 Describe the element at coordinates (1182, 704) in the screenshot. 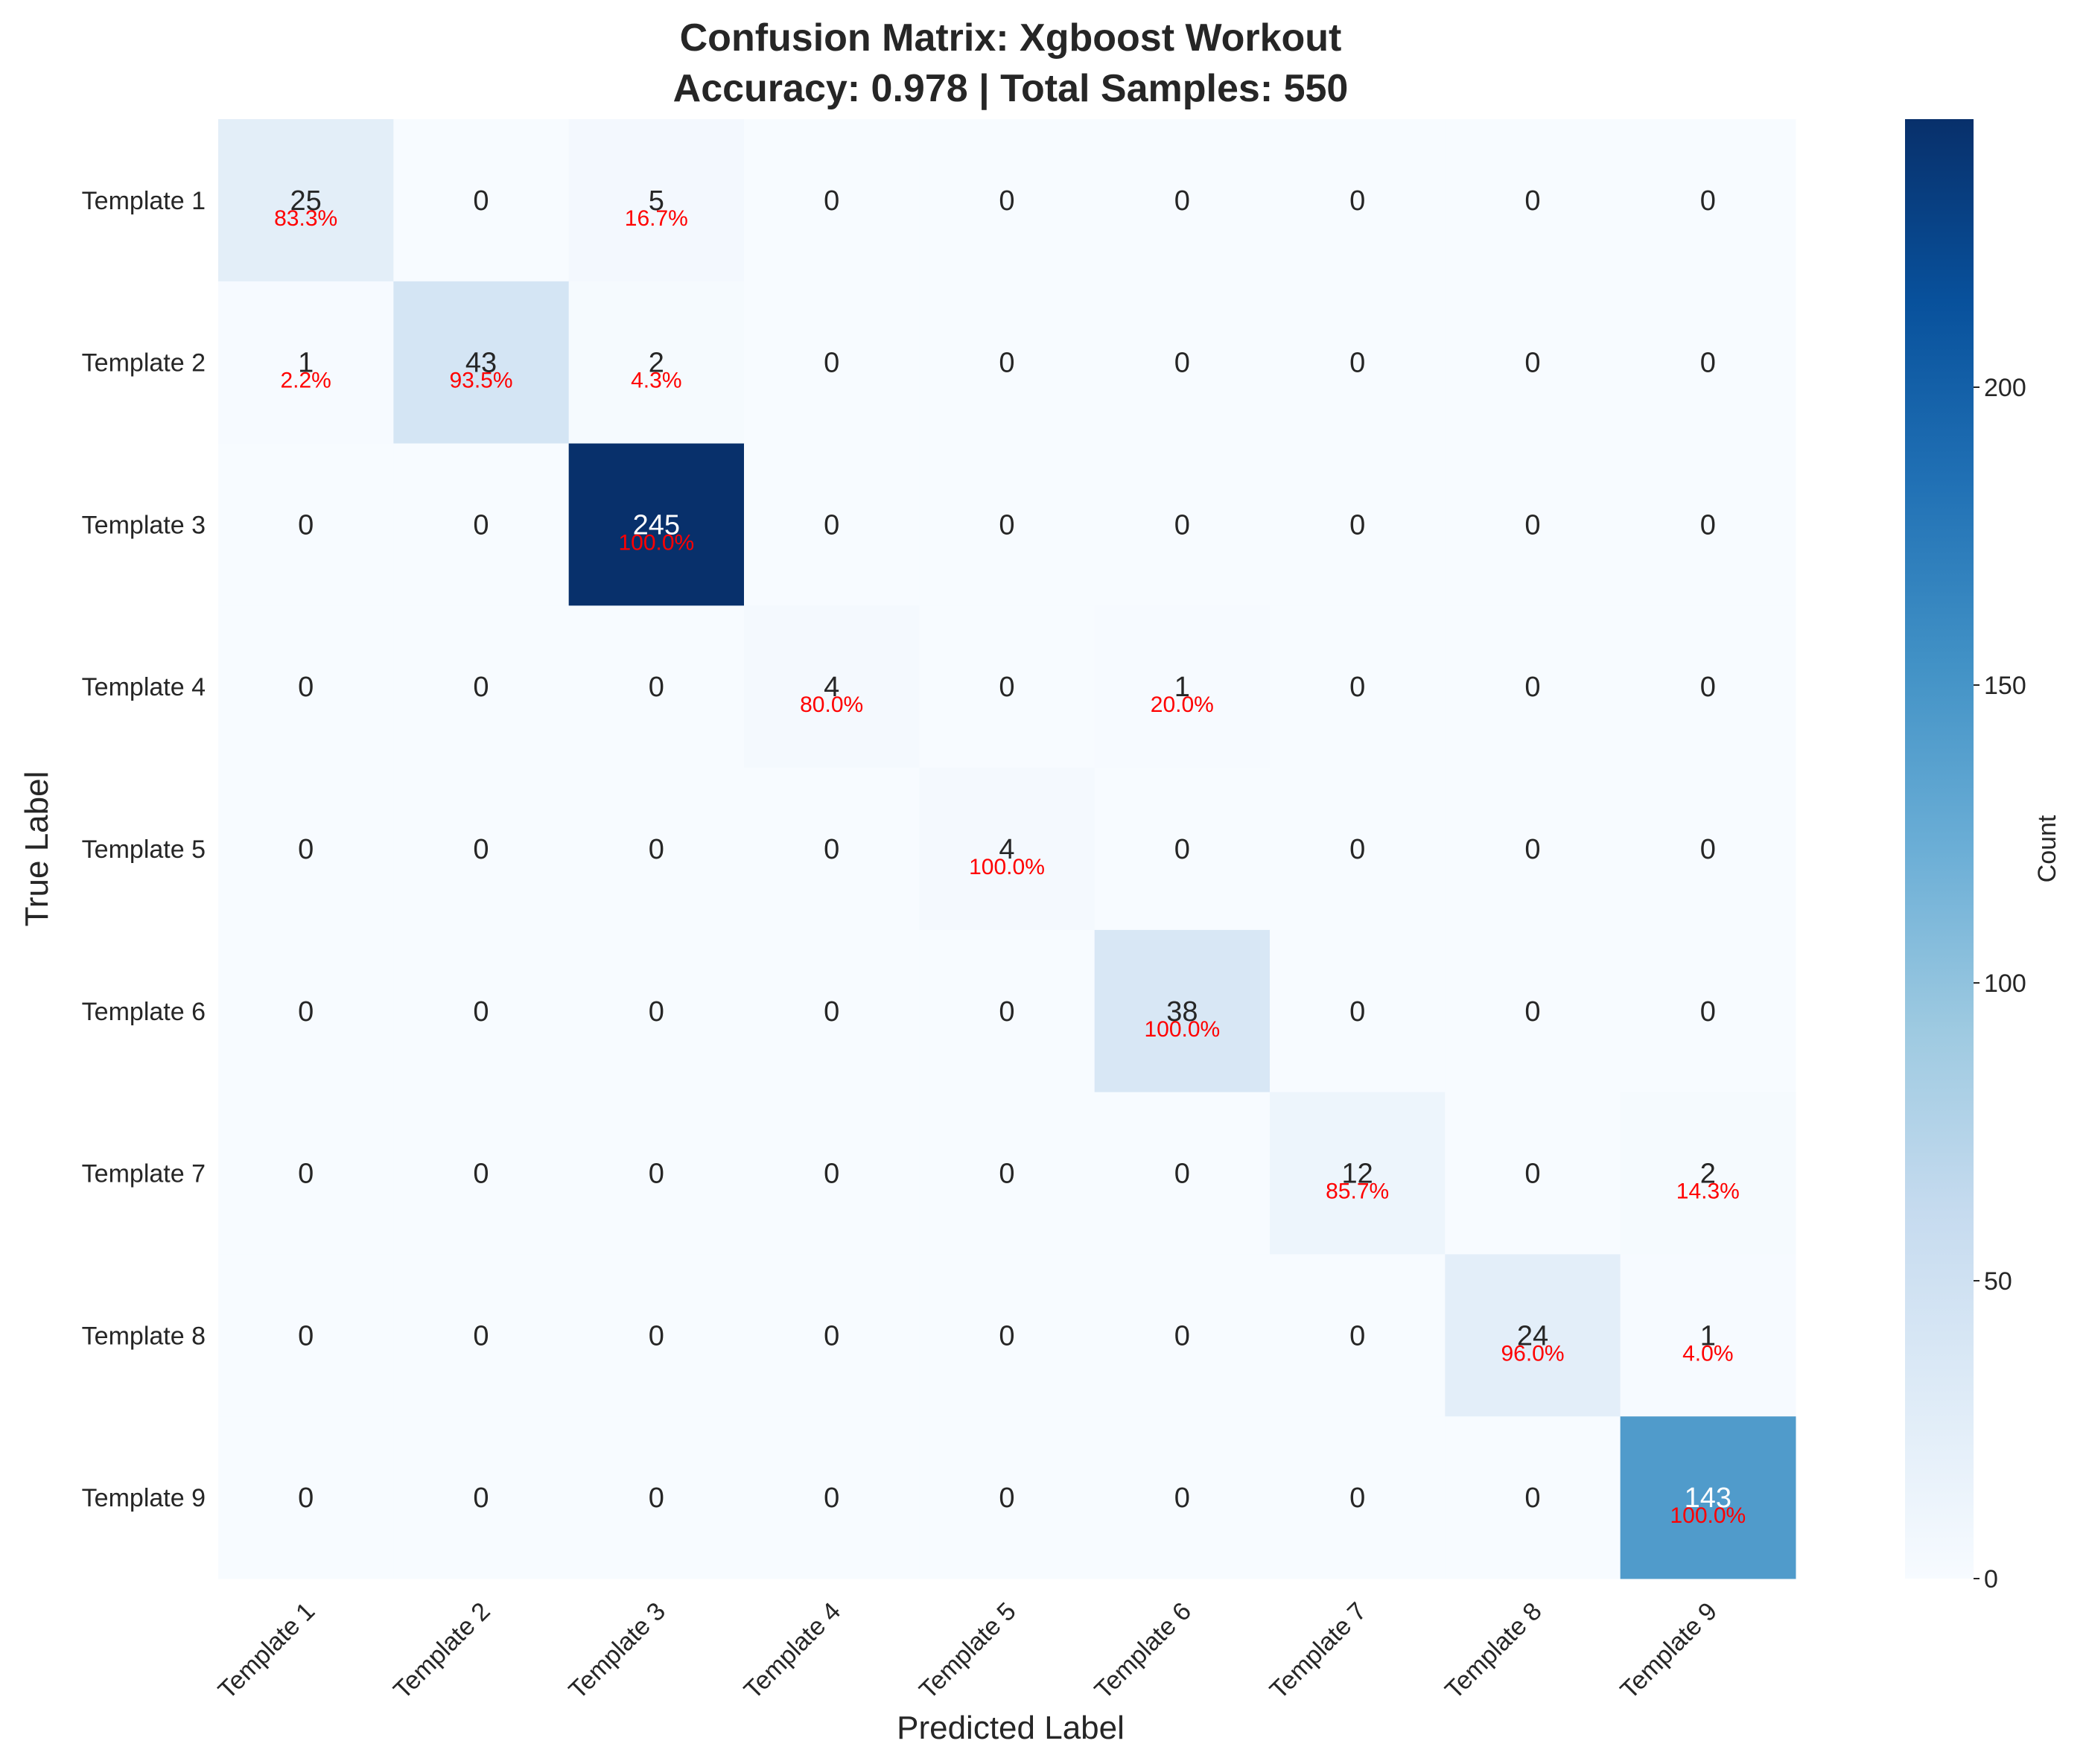

I see `cell-percent-label: 20.0%` at that location.